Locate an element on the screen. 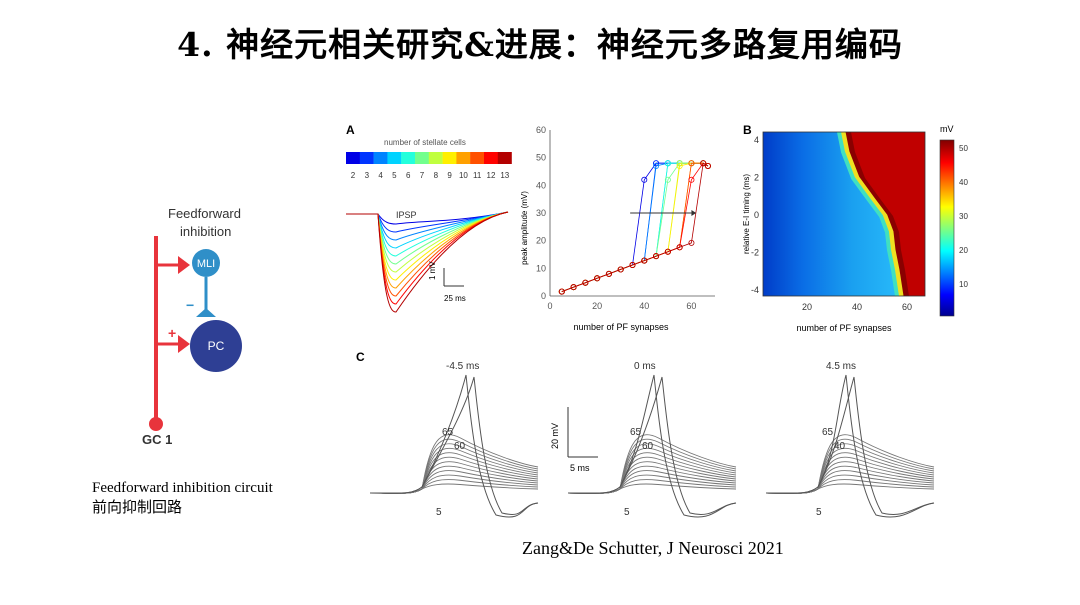  amplitude-series is located at coordinates (634, 227).